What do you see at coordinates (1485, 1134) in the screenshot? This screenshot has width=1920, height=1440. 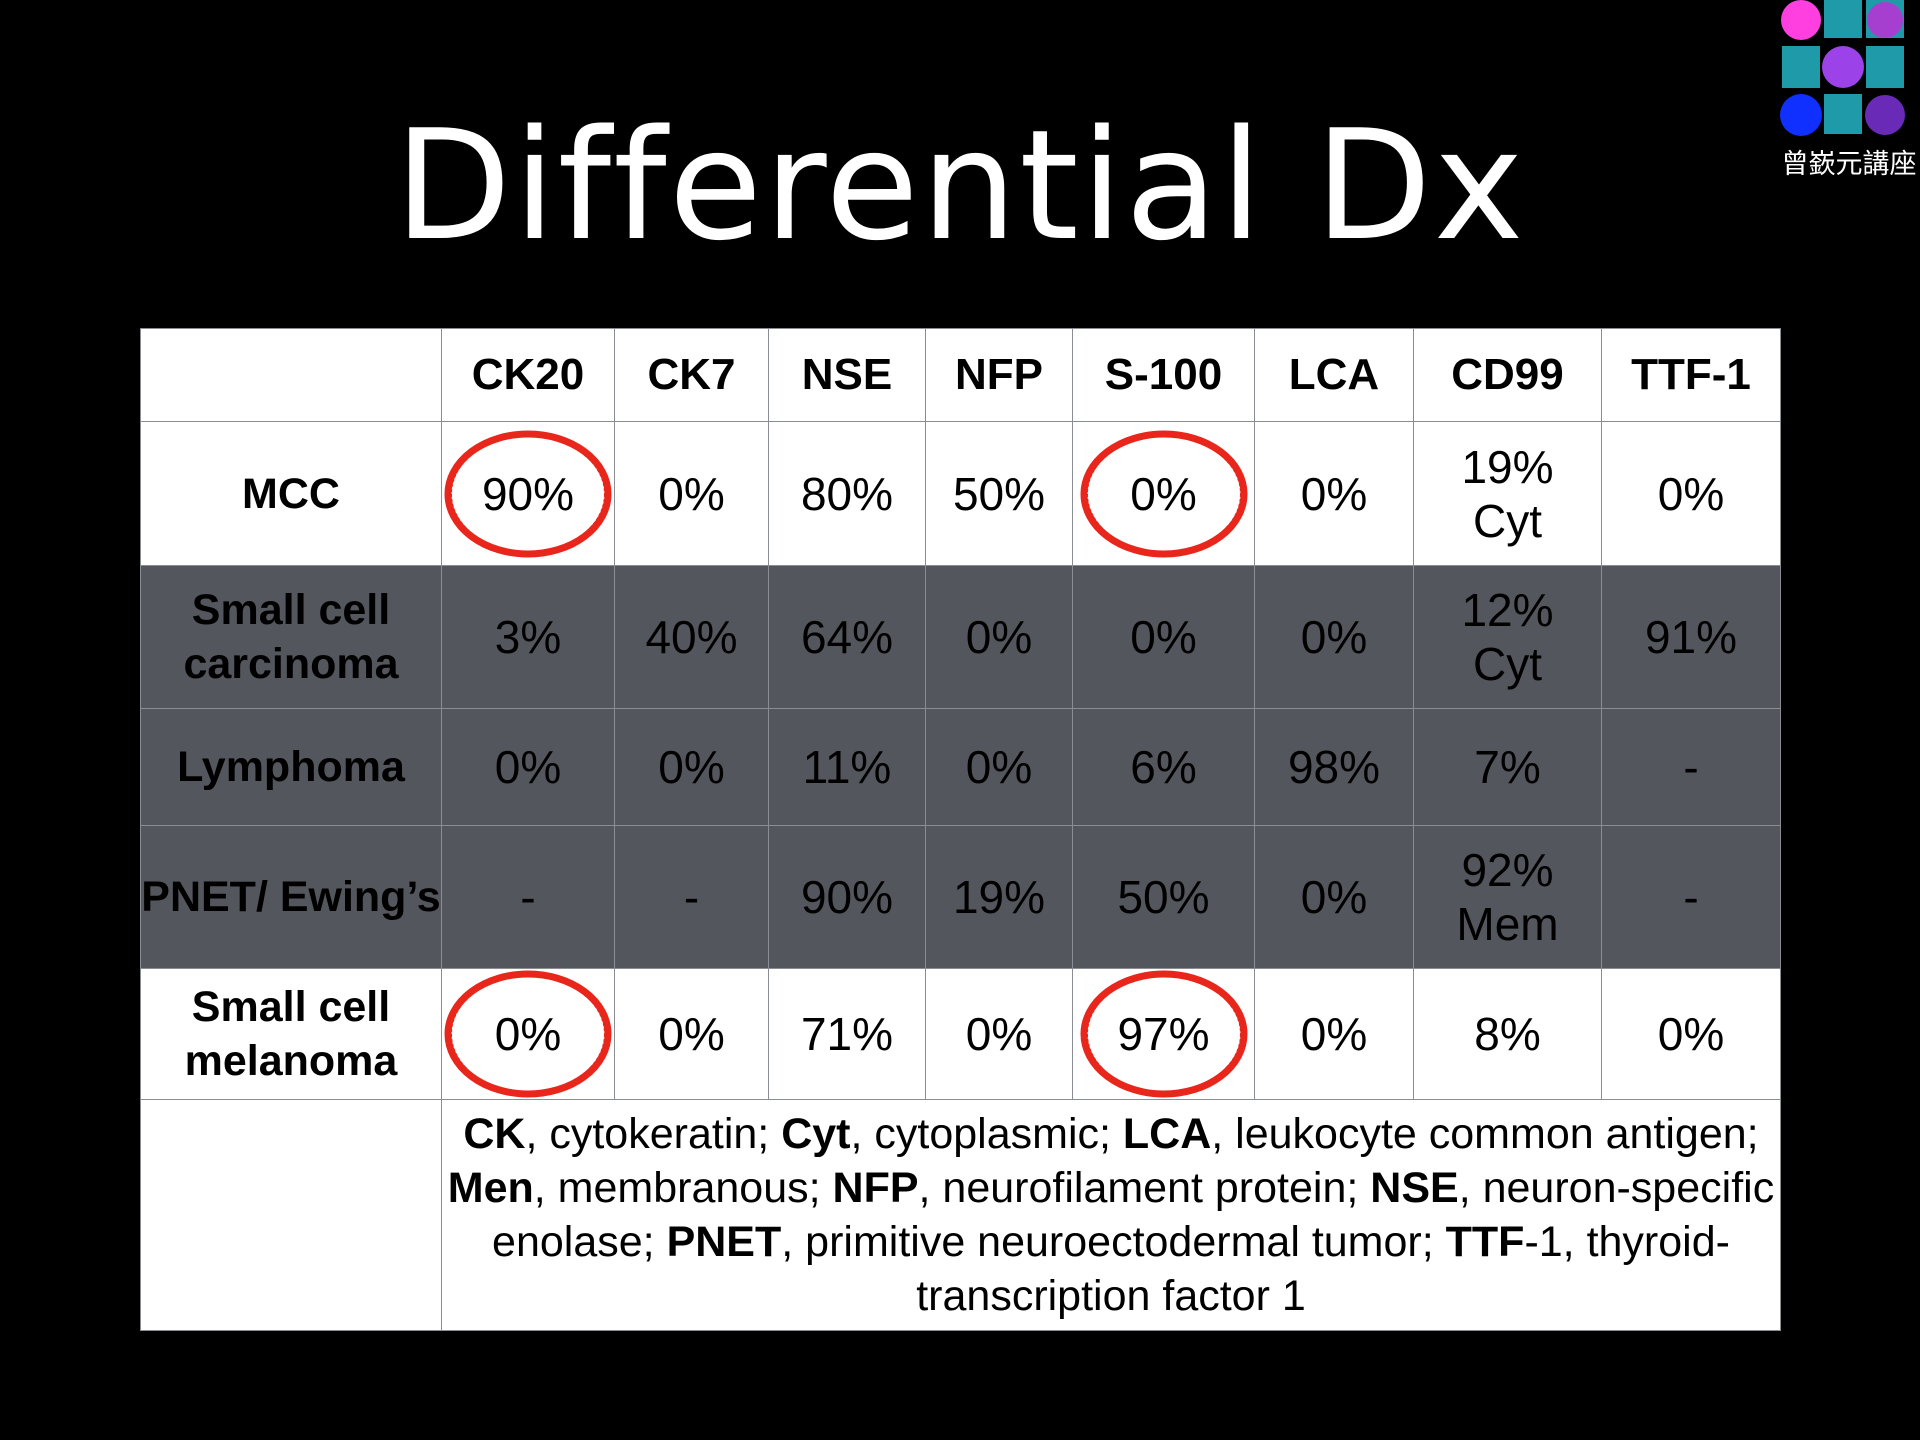 I see `footnote-definition: , leukocyte common antigen;` at bounding box center [1485, 1134].